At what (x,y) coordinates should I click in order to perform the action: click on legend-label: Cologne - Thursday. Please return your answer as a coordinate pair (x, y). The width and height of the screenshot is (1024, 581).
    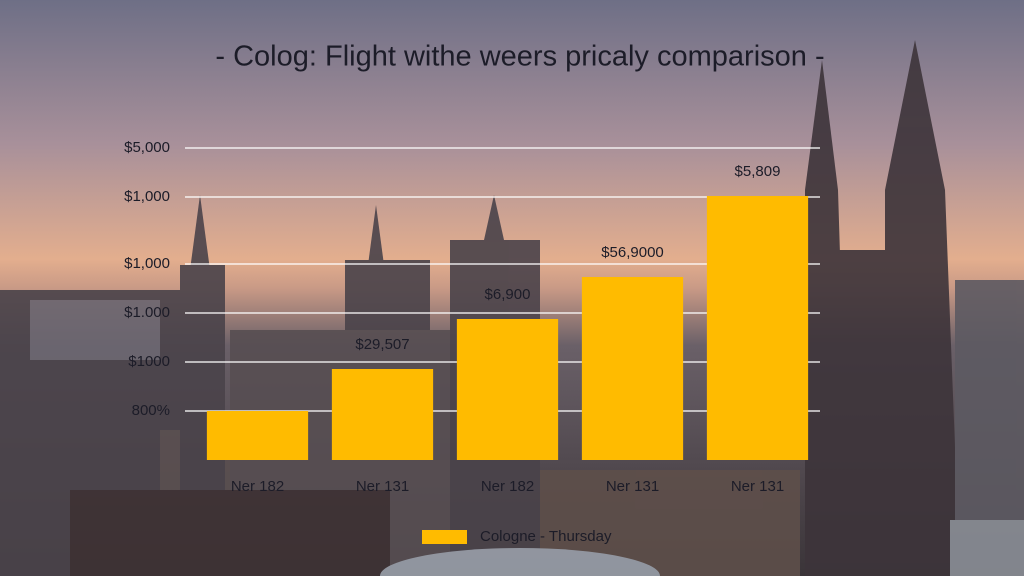
    Looking at the image, I should click on (546, 536).